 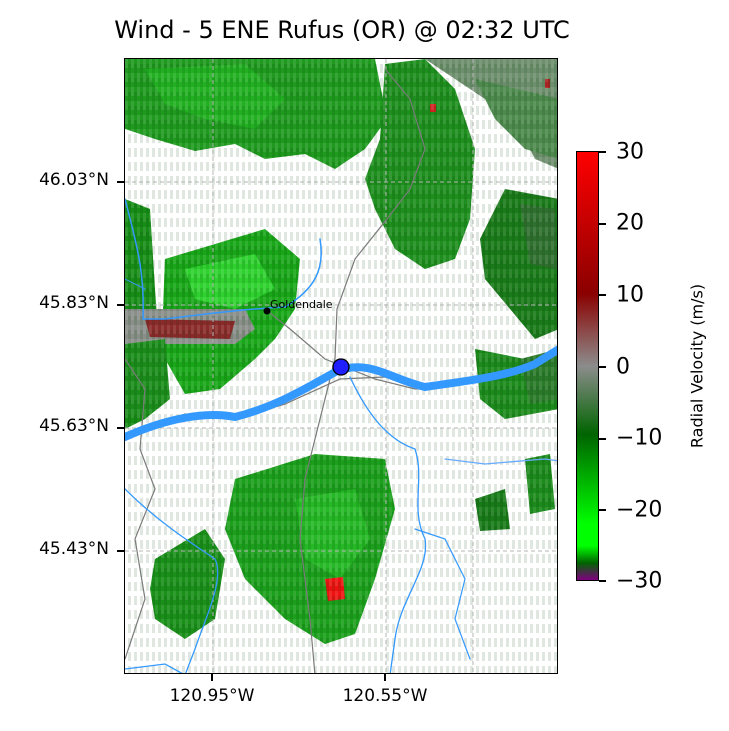 What do you see at coordinates (630, 295) in the screenshot?
I see `colorbar-tick-label: 10` at bounding box center [630, 295].